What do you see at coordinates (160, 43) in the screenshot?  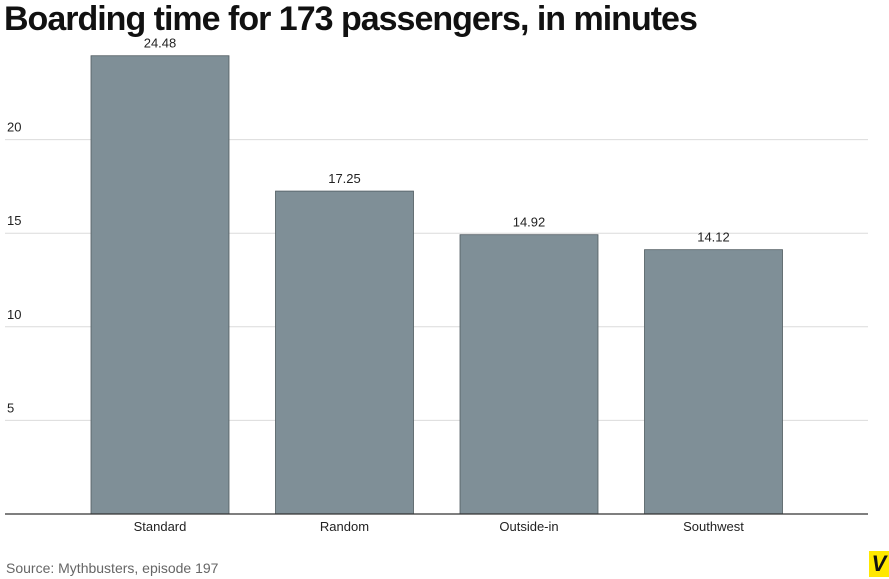 I see `value-label: 24.48` at bounding box center [160, 43].